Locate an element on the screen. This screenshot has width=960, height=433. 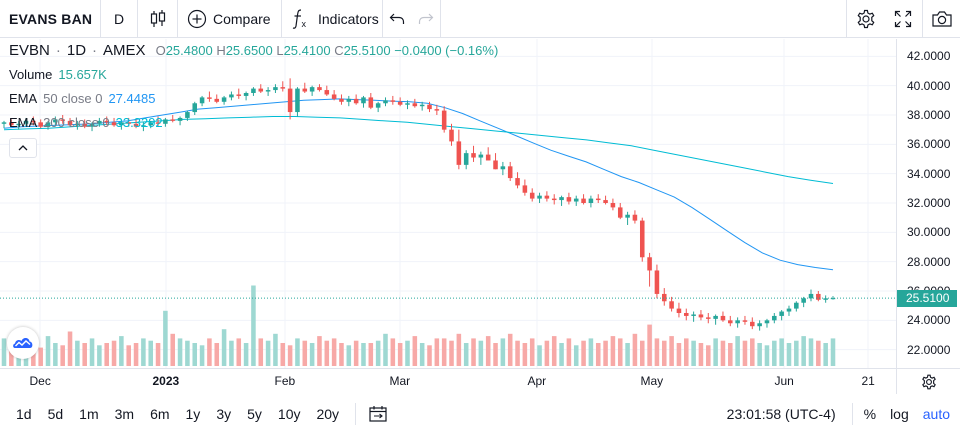
tradingview-logo is located at coordinates (23, 343).